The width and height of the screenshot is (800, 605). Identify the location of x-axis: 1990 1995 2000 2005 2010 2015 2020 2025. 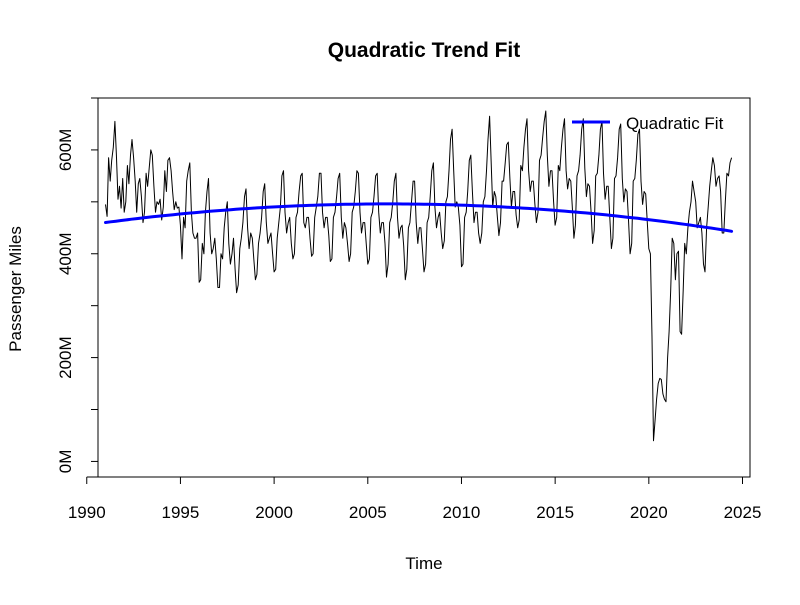
(415, 499).